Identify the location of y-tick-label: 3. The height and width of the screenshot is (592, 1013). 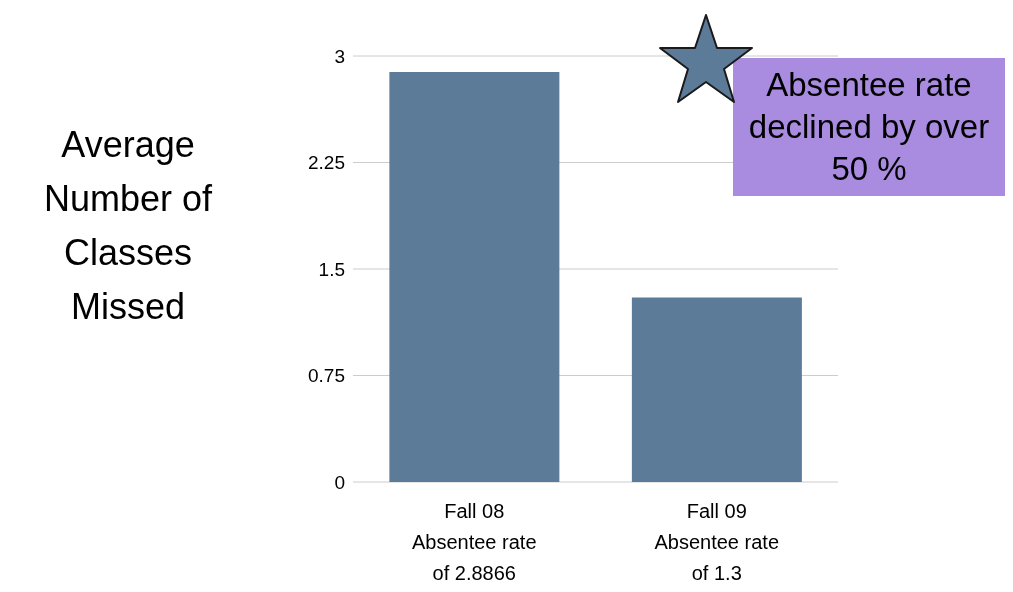
(339, 56).